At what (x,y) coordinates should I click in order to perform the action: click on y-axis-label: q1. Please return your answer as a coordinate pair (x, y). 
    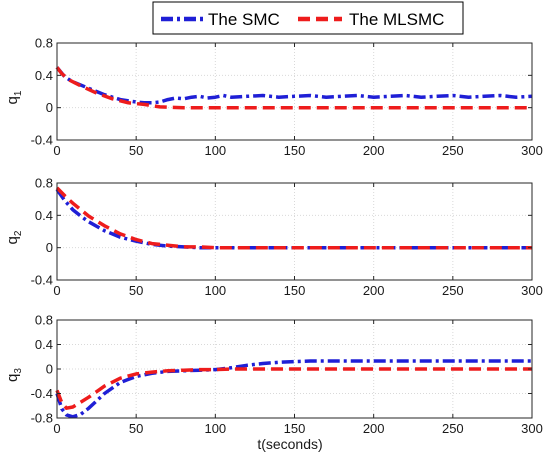
    Looking at the image, I should click on (14, 97).